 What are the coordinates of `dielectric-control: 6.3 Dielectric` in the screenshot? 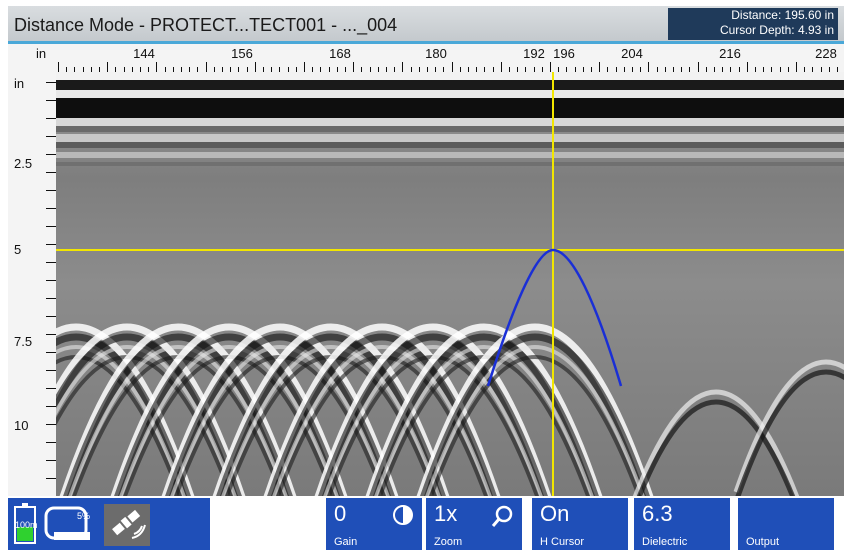 It's located at (682, 524).